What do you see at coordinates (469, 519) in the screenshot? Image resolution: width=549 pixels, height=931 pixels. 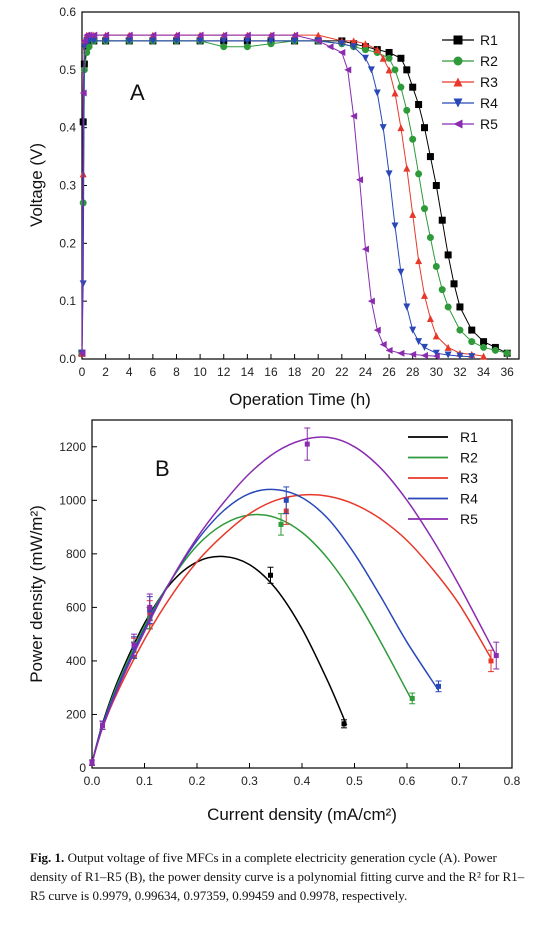 I see `legend-label-b: R5` at bounding box center [469, 519].